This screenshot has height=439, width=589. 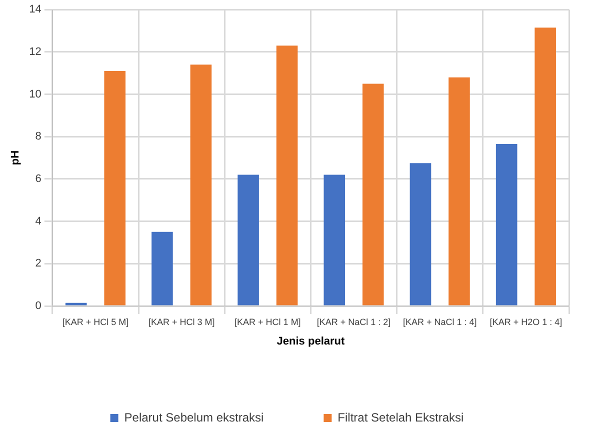 I want to click on y-axis-title: pH, so click(x=16, y=158).